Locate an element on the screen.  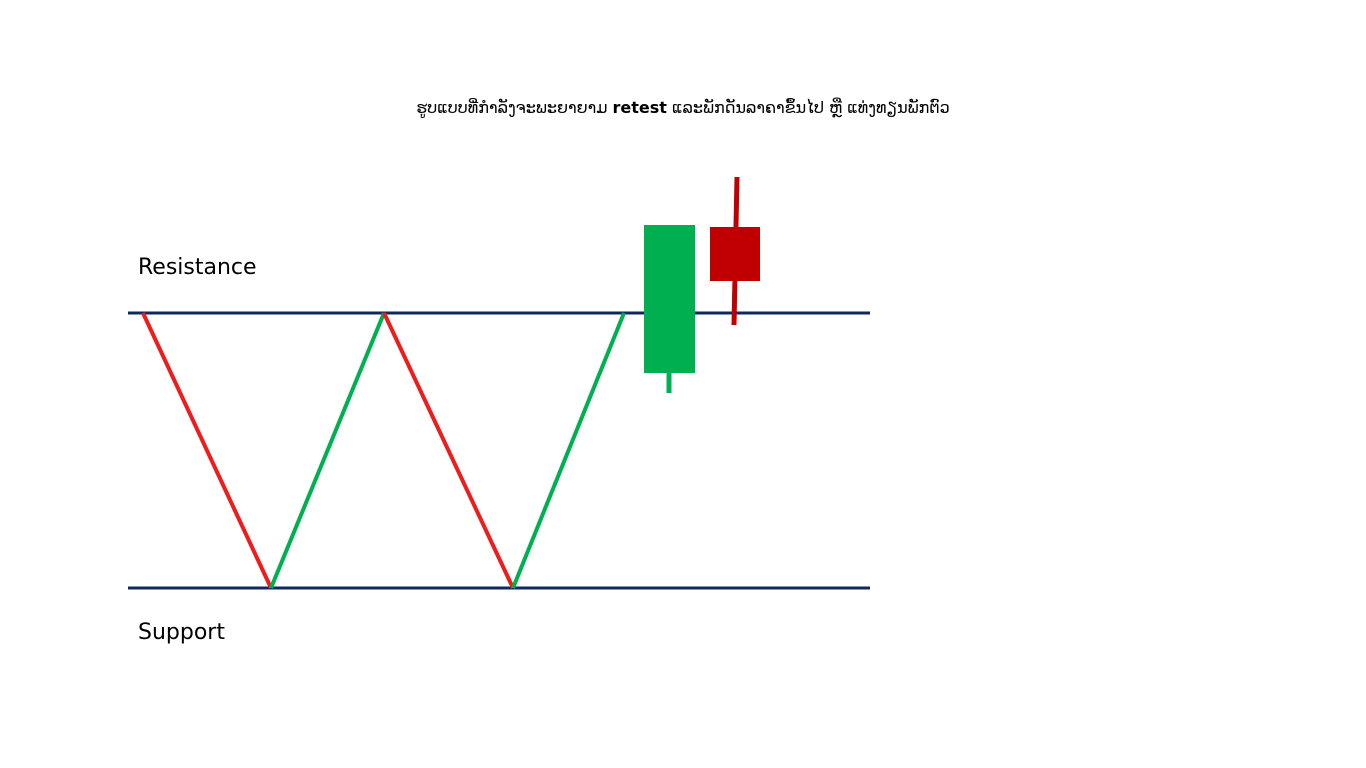
bearish-candle-body is located at coordinates (735, 254).